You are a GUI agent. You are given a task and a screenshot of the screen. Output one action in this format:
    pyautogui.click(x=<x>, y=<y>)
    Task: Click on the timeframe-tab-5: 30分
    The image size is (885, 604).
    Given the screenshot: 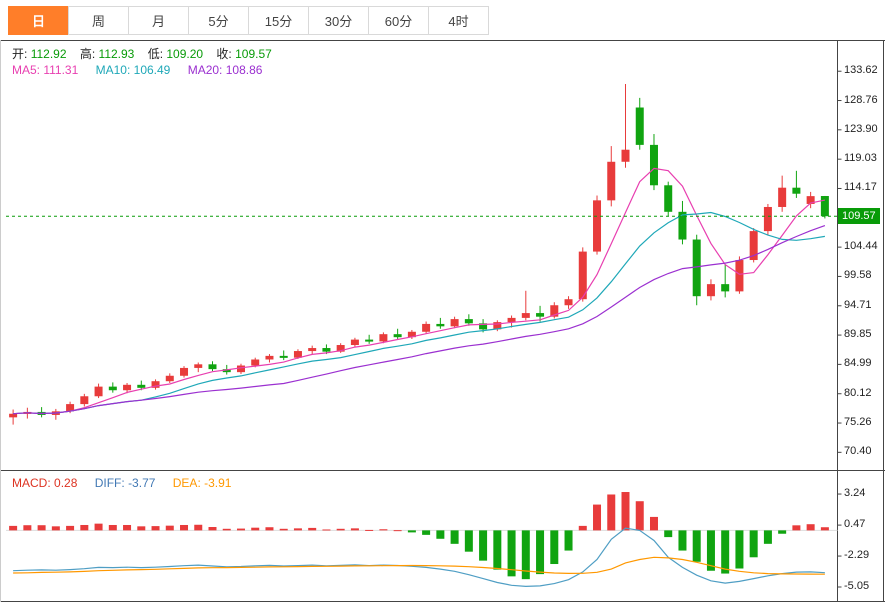 What is the action you would take?
    pyautogui.click(x=338, y=20)
    